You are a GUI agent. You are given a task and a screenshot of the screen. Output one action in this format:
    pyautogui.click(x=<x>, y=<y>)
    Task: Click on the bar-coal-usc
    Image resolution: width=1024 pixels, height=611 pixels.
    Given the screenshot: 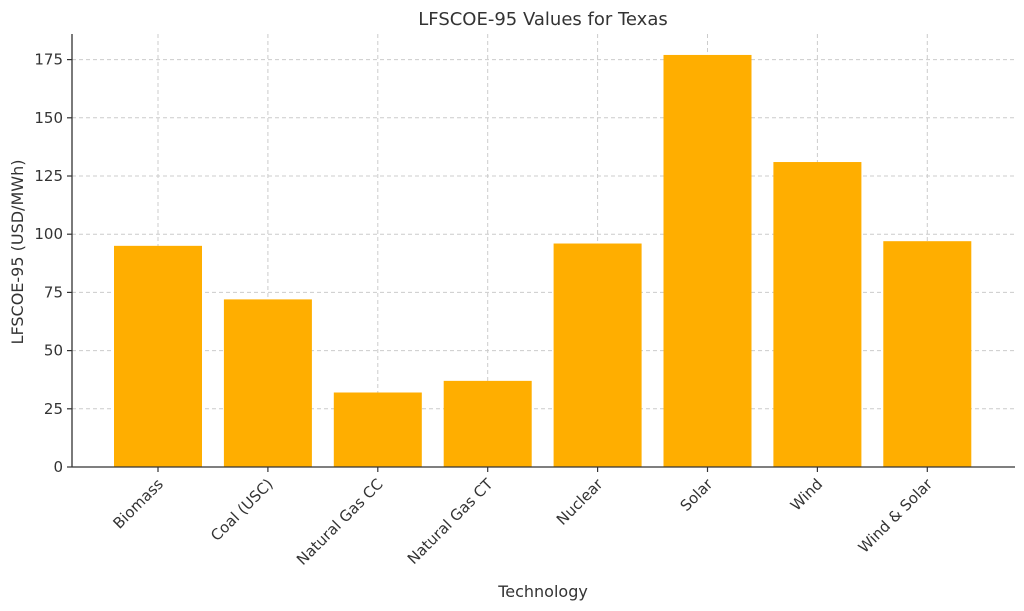 What is the action you would take?
    pyautogui.click(x=267, y=383)
    